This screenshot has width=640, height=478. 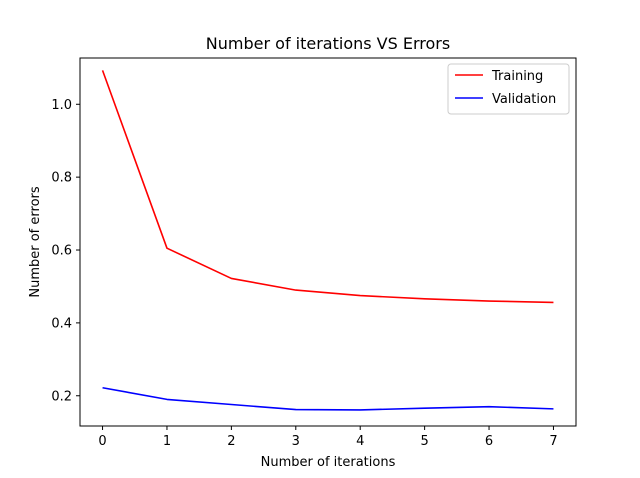 I want to click on x-tick-label: 6, so click(x=489, y=441).